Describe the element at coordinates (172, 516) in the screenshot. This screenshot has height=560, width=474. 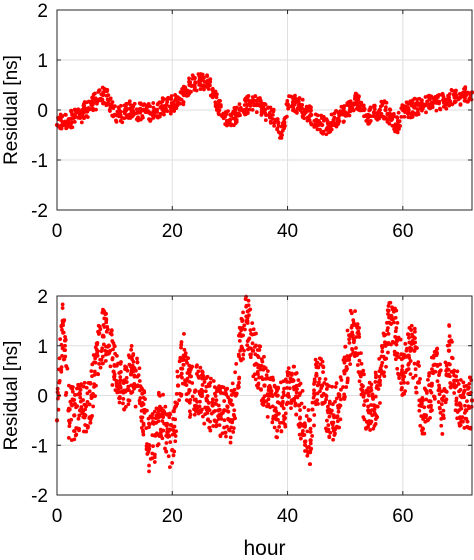
I see `x-tick-label: 20` at that location.